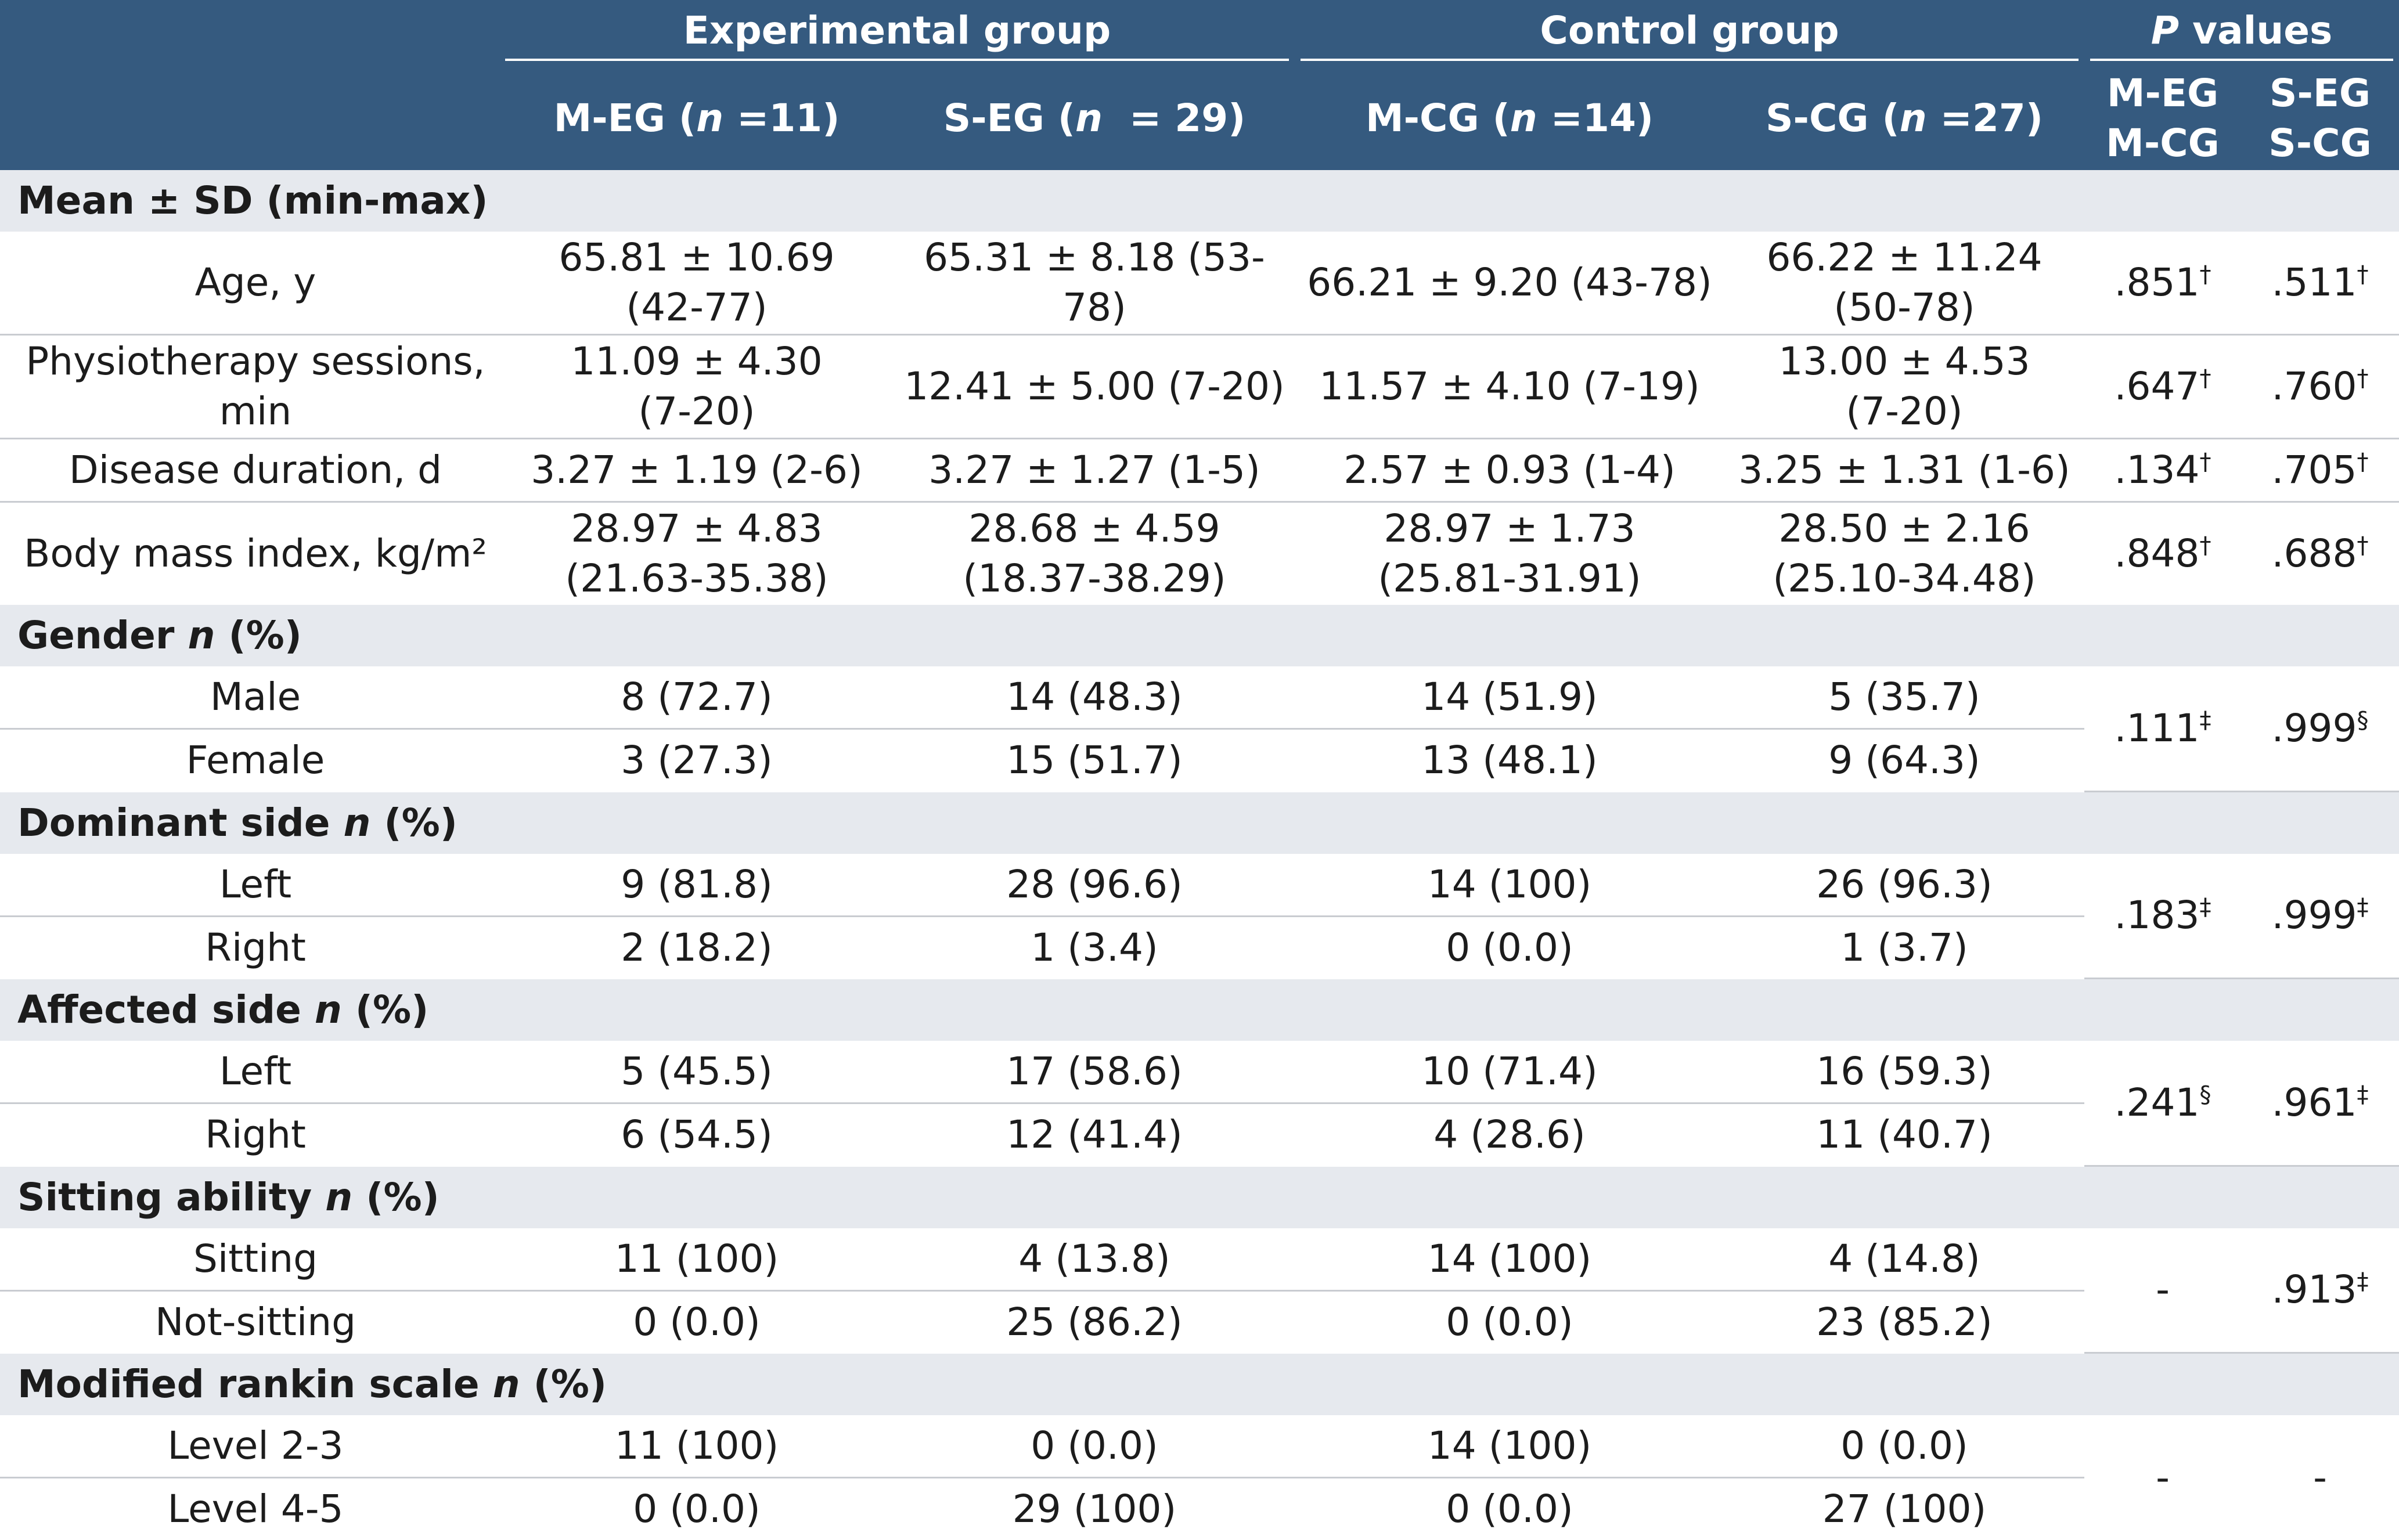 The width and height of the screenshot is (2399, 1540). What do you see at coordinates (249, 85) in the screenshot?
I see `header-corner` at bounding box center [249, 85].